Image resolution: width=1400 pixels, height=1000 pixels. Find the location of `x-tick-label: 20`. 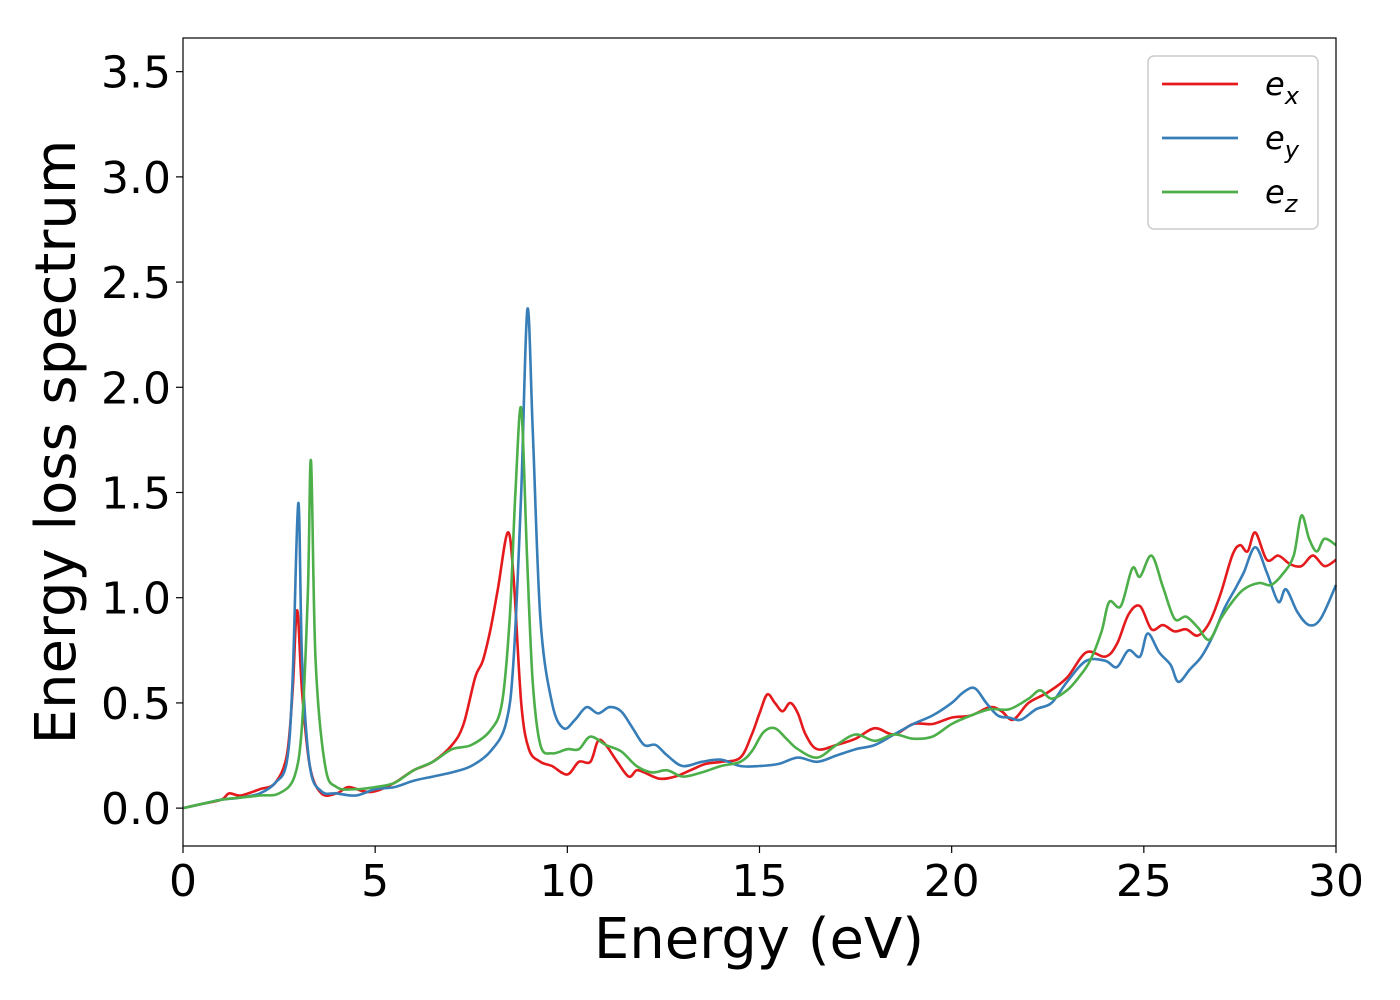

x-tick-label: 20 is located at coordinates (952, 881).